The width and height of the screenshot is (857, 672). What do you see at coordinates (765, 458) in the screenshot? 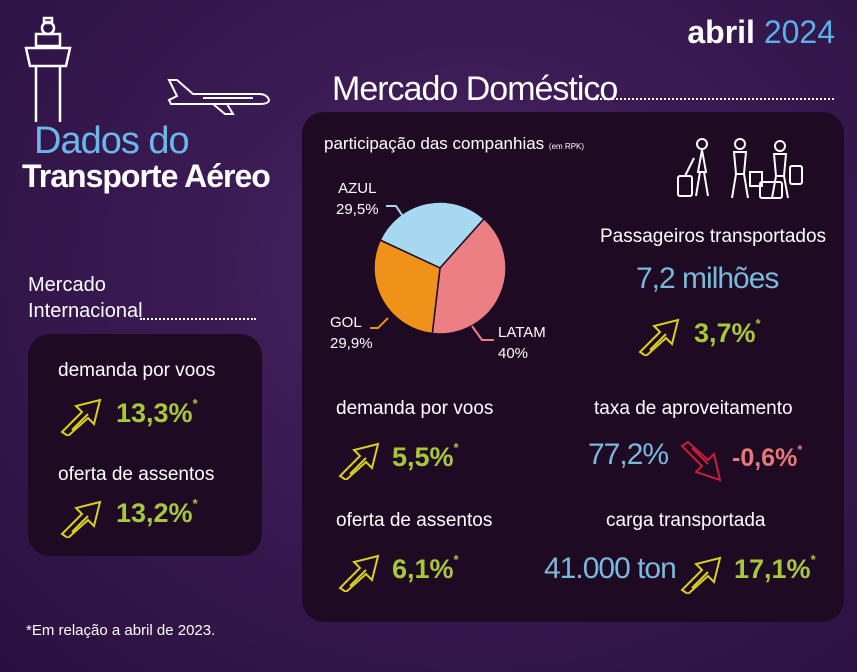
I see `load-factor-change-value: -0,6%` at bounding box center [765, 458].